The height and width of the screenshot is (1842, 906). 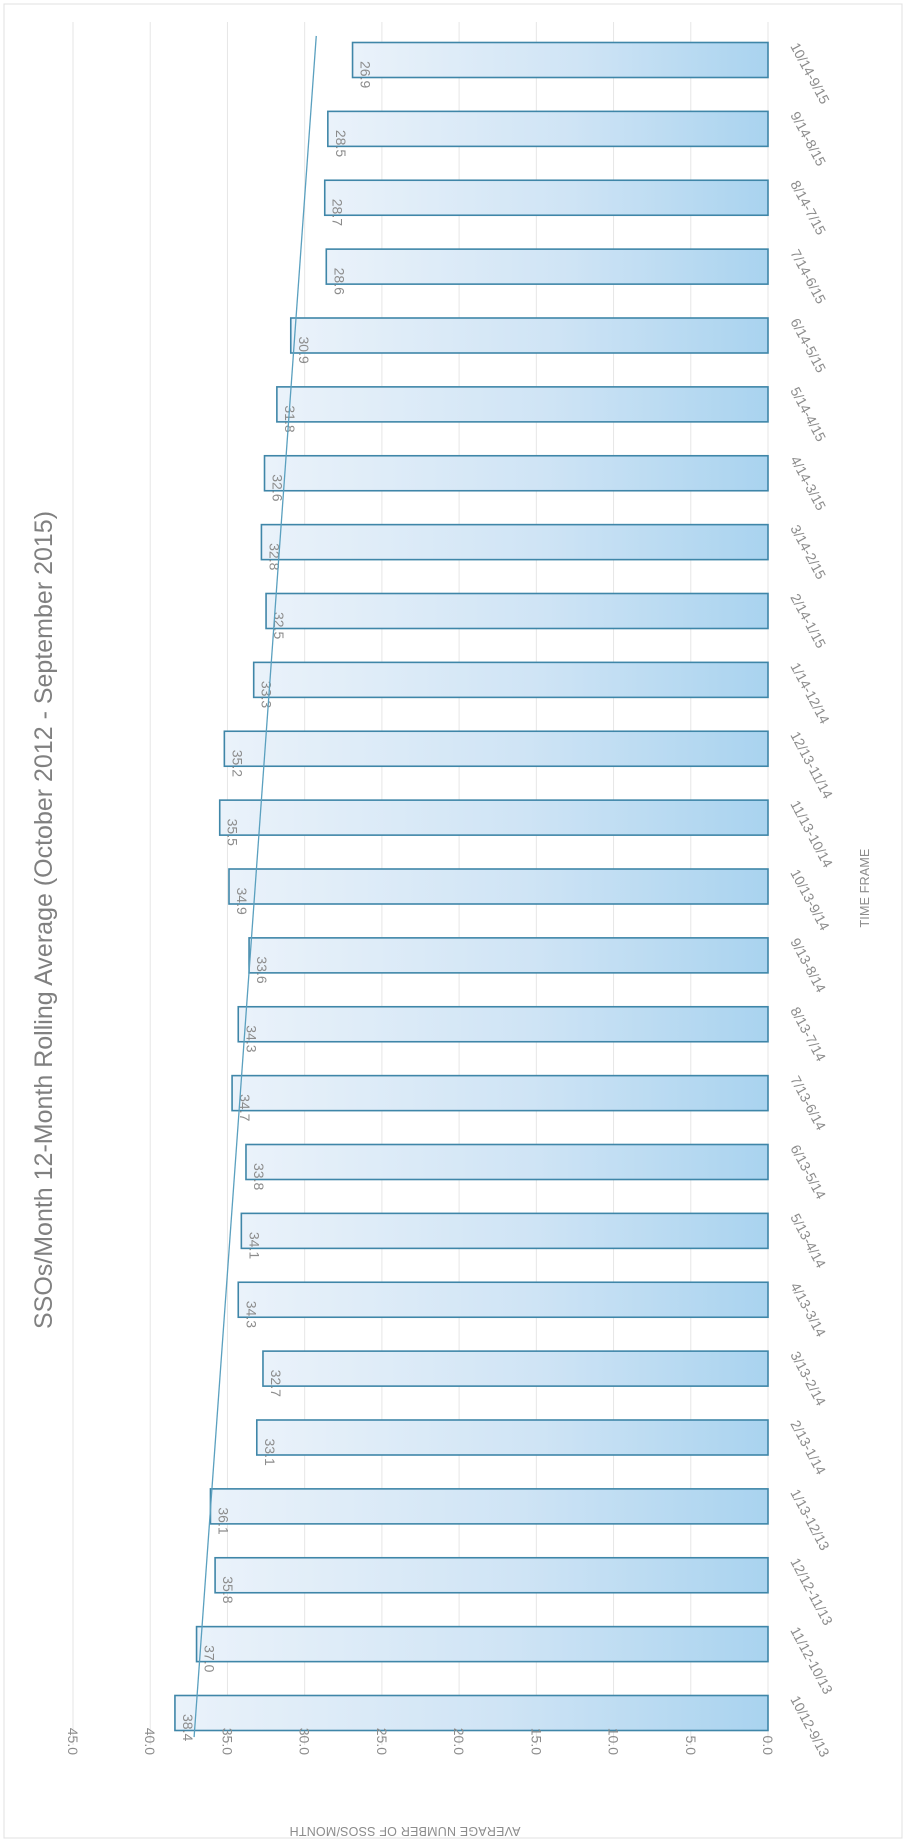 What do you see at coordinates (808, 1379) in the screenshot?
I see `category-label: 3/13-2/14` at bounding box center [808, 1379].